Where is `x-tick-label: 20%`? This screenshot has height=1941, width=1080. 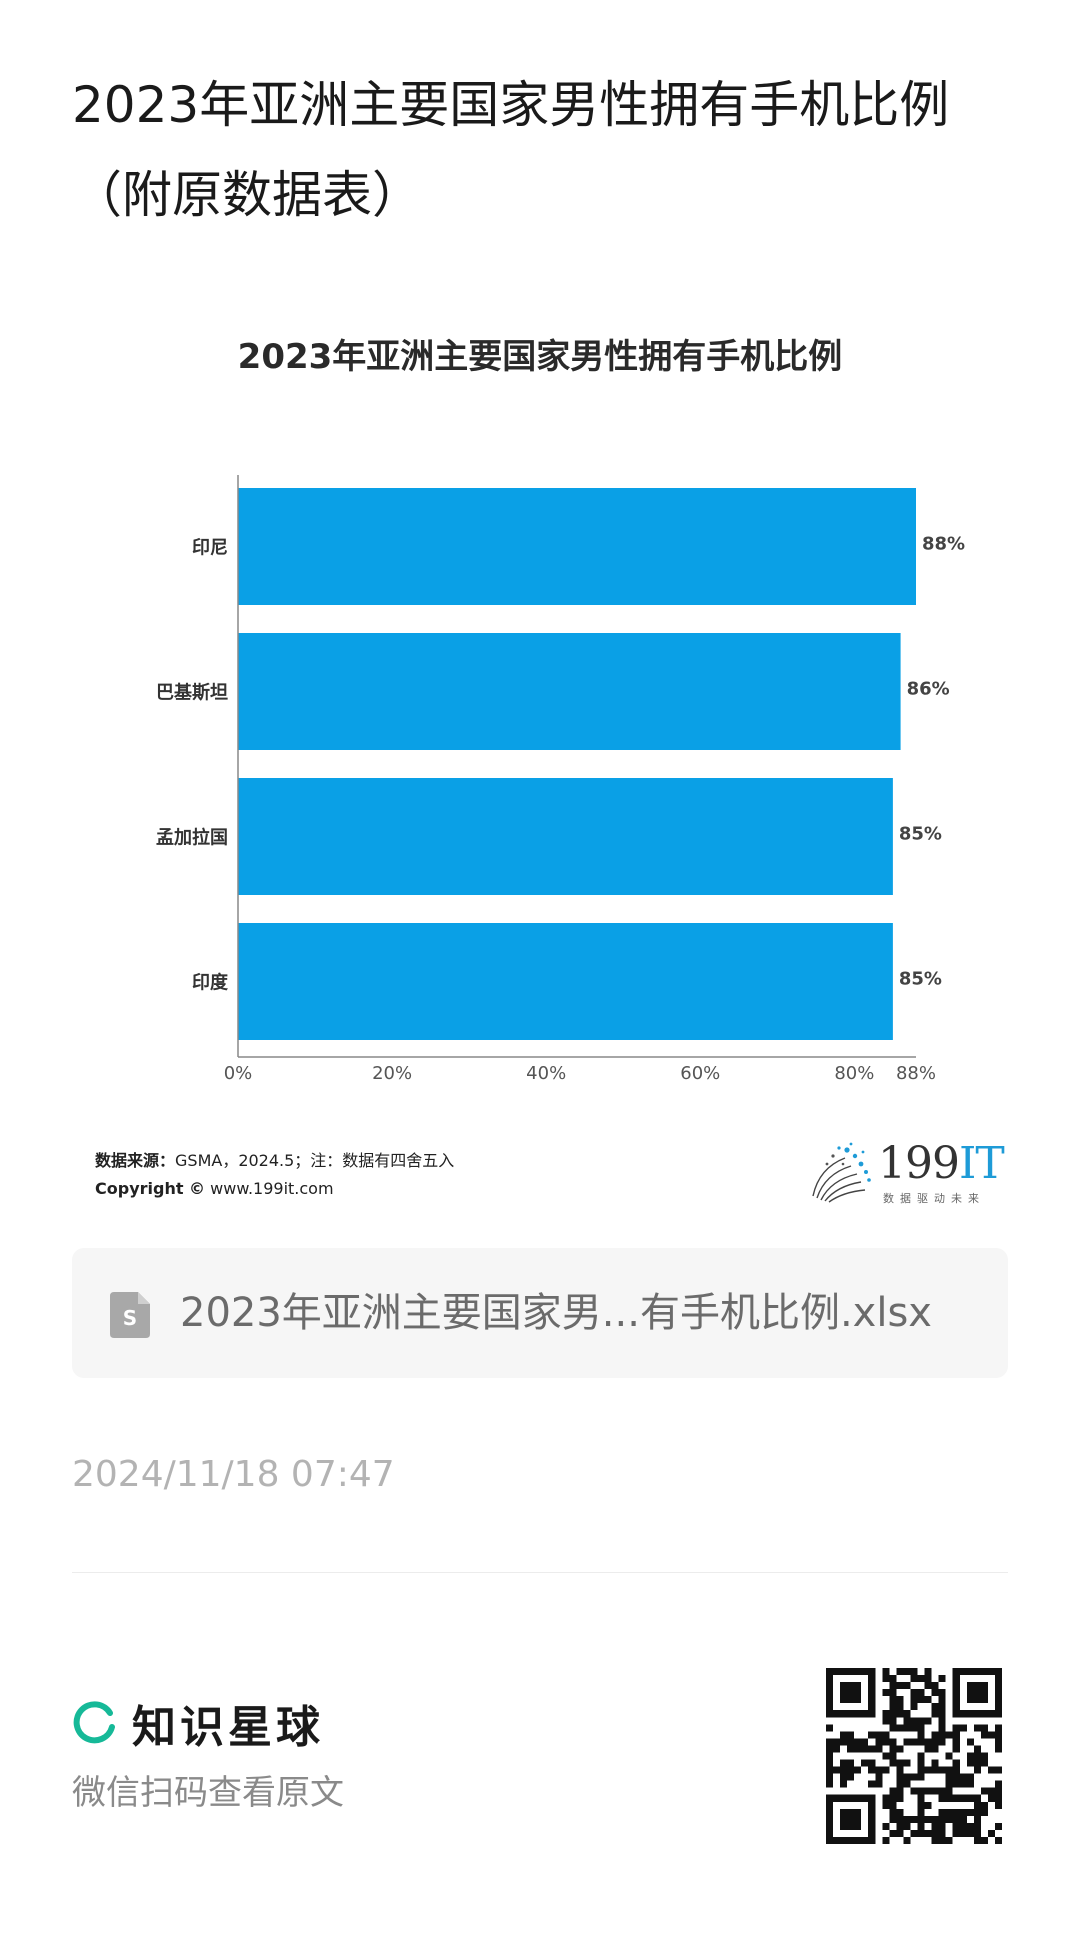 x-tick-label: 20% is located at coordinates (392, 1073).